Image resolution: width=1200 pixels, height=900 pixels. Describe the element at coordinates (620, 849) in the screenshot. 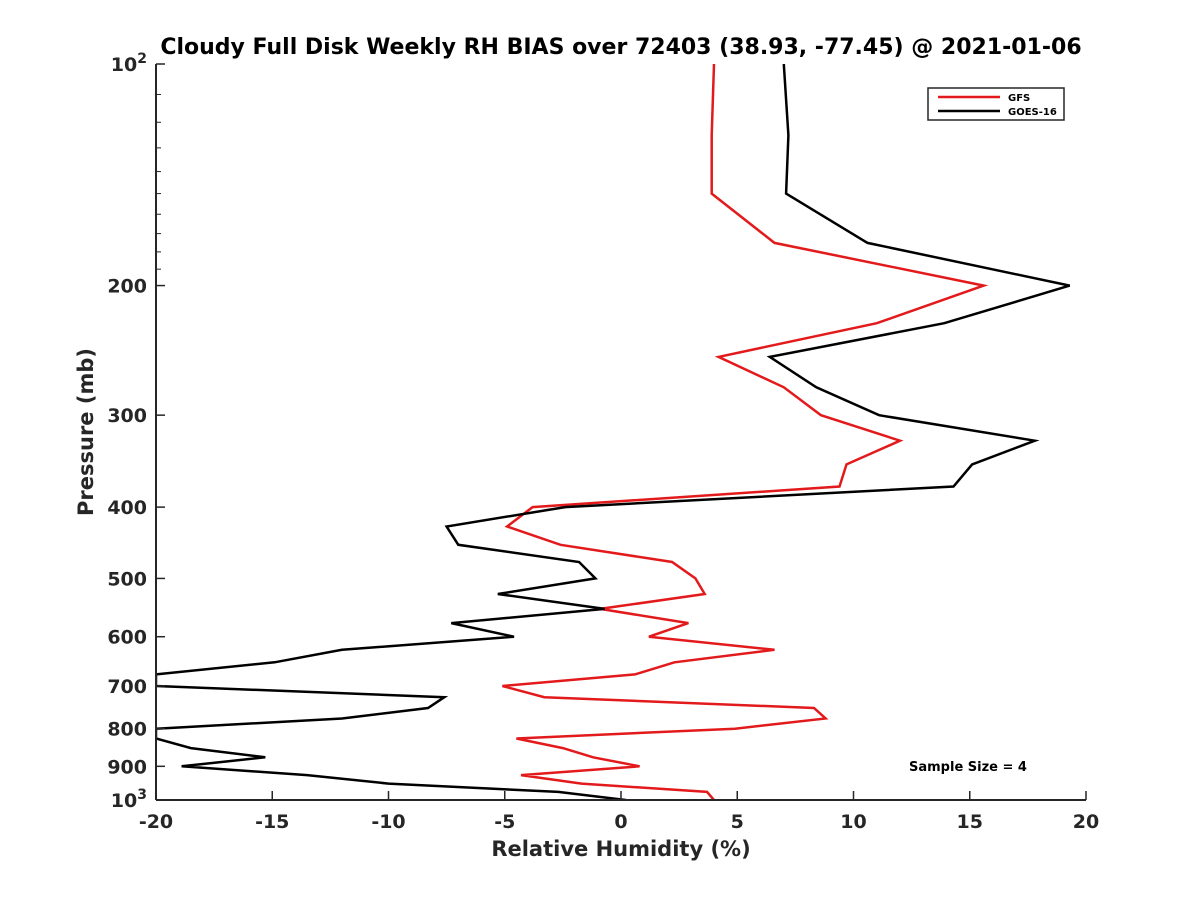

I see `x-axis-label: Relative Humidity (%)` at that location.